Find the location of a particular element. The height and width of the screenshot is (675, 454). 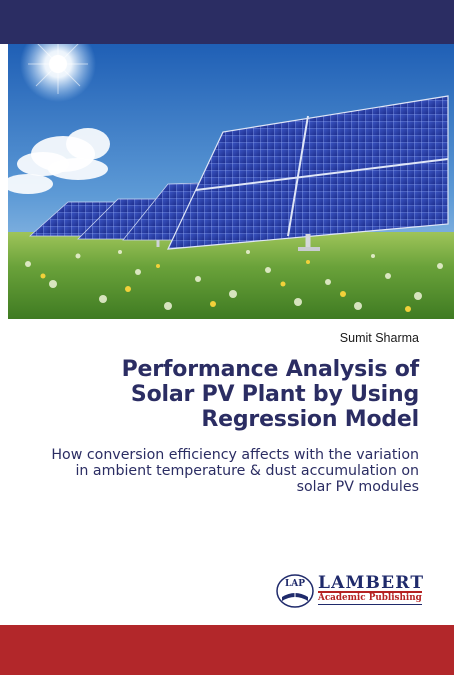

lap-emblem-icon: LAP is located at coordinates (295, 591).